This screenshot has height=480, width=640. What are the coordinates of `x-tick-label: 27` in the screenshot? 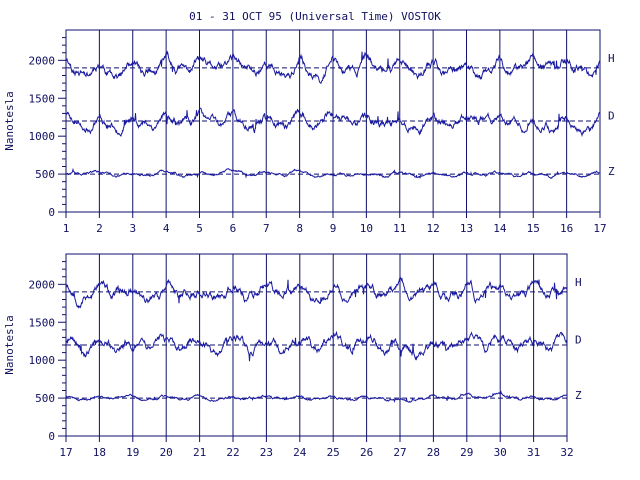 It's located at (399, 452).